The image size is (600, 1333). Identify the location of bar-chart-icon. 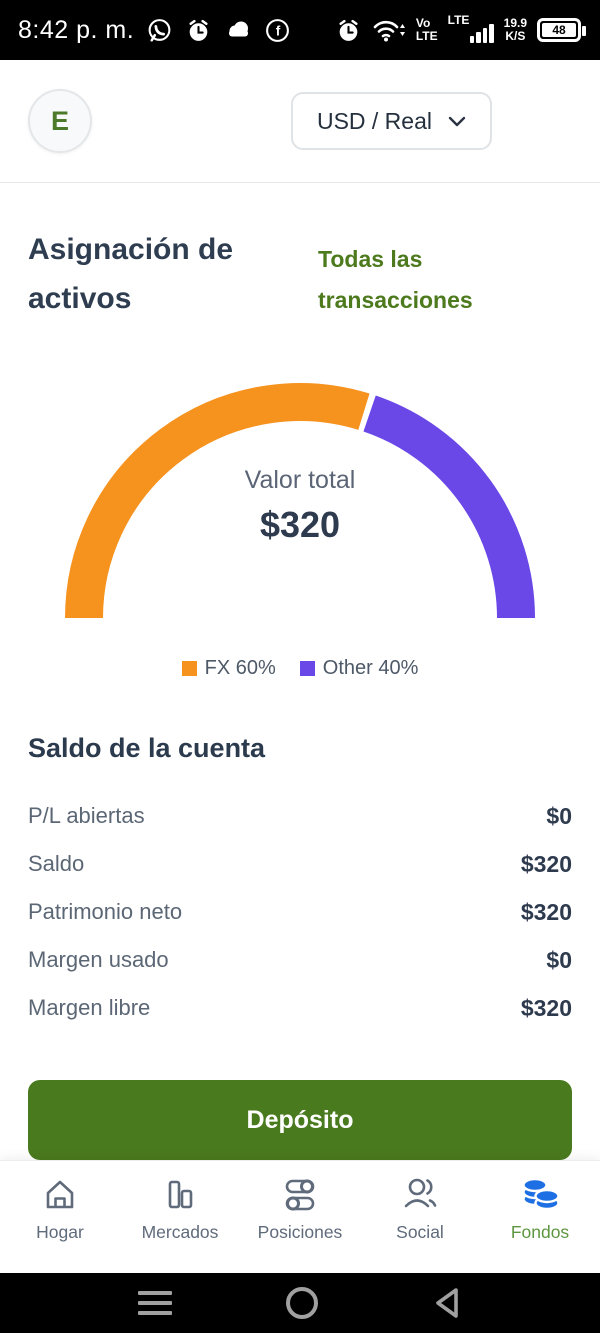
(180, 1194).